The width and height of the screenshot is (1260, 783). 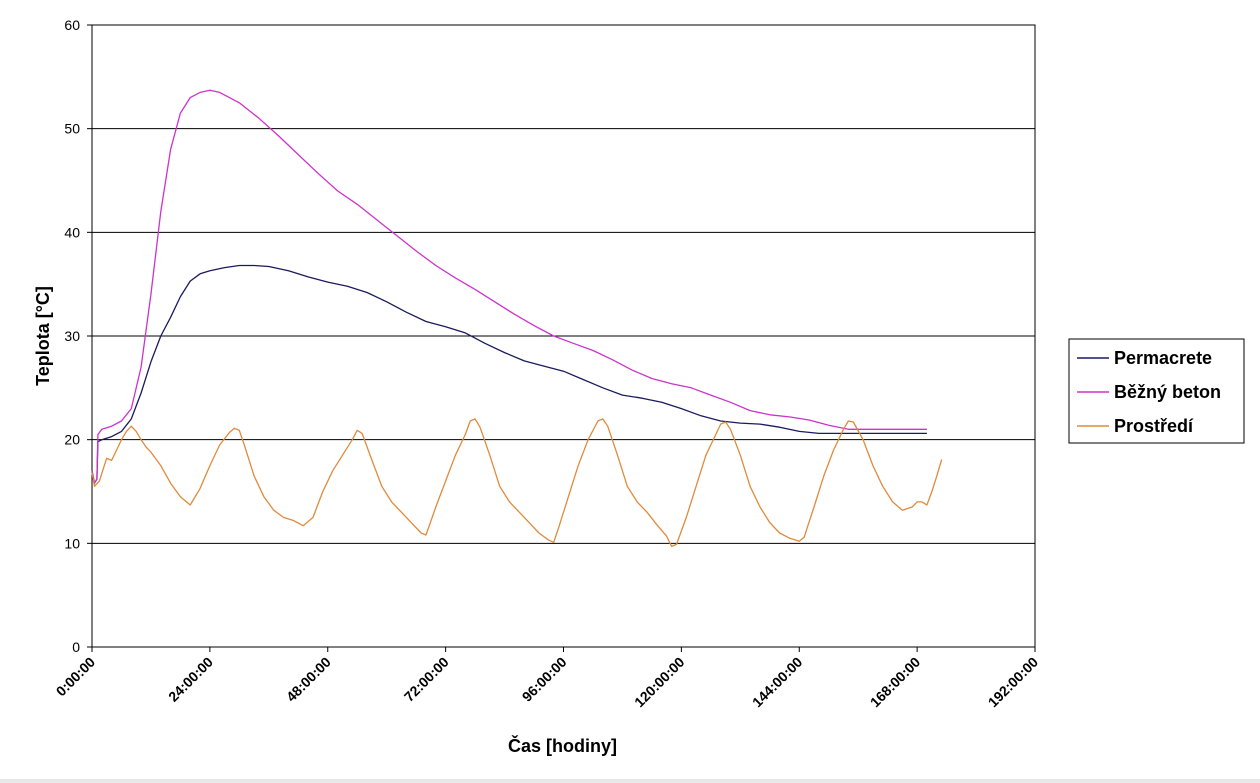 I want to click on x-tick-label: 120:00:00, so click(x=659, y=682).